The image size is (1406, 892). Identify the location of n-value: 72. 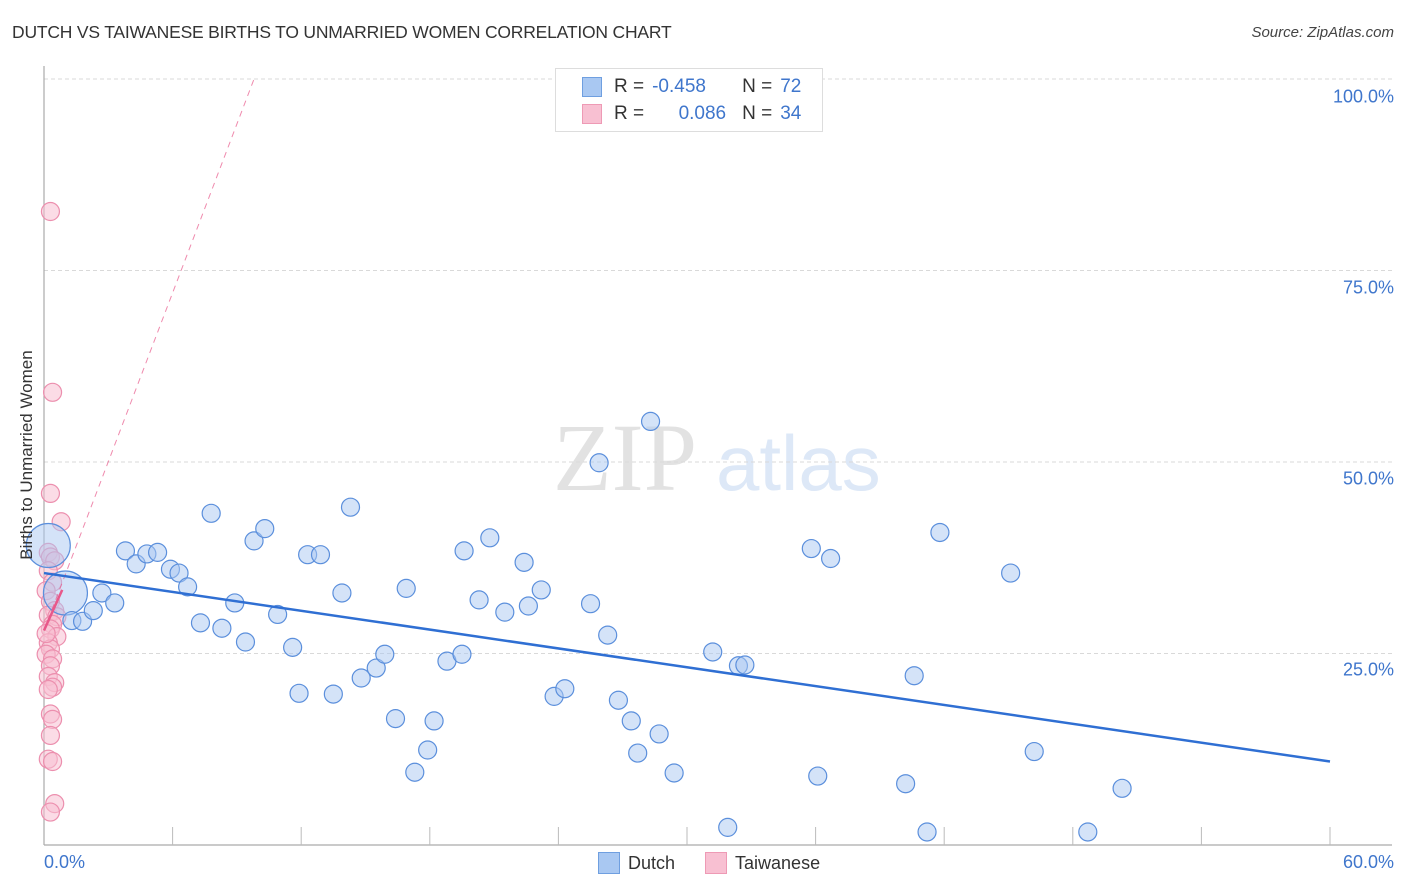
(791, 86).